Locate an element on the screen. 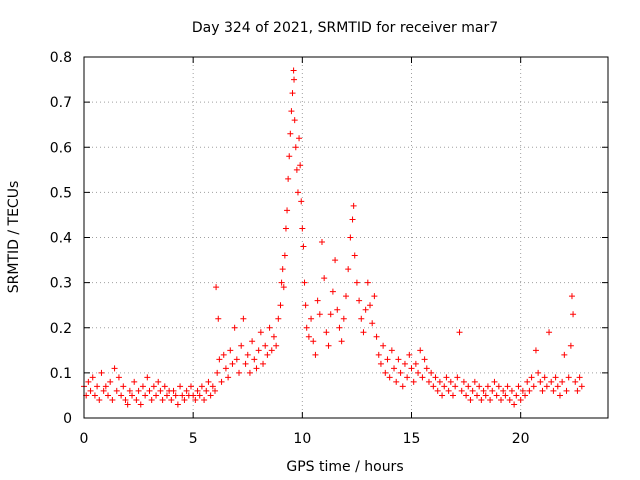 The height and width of the screenshot is (480, 640). y-tick-label: 0.6 is located at coordinates (61, 148).